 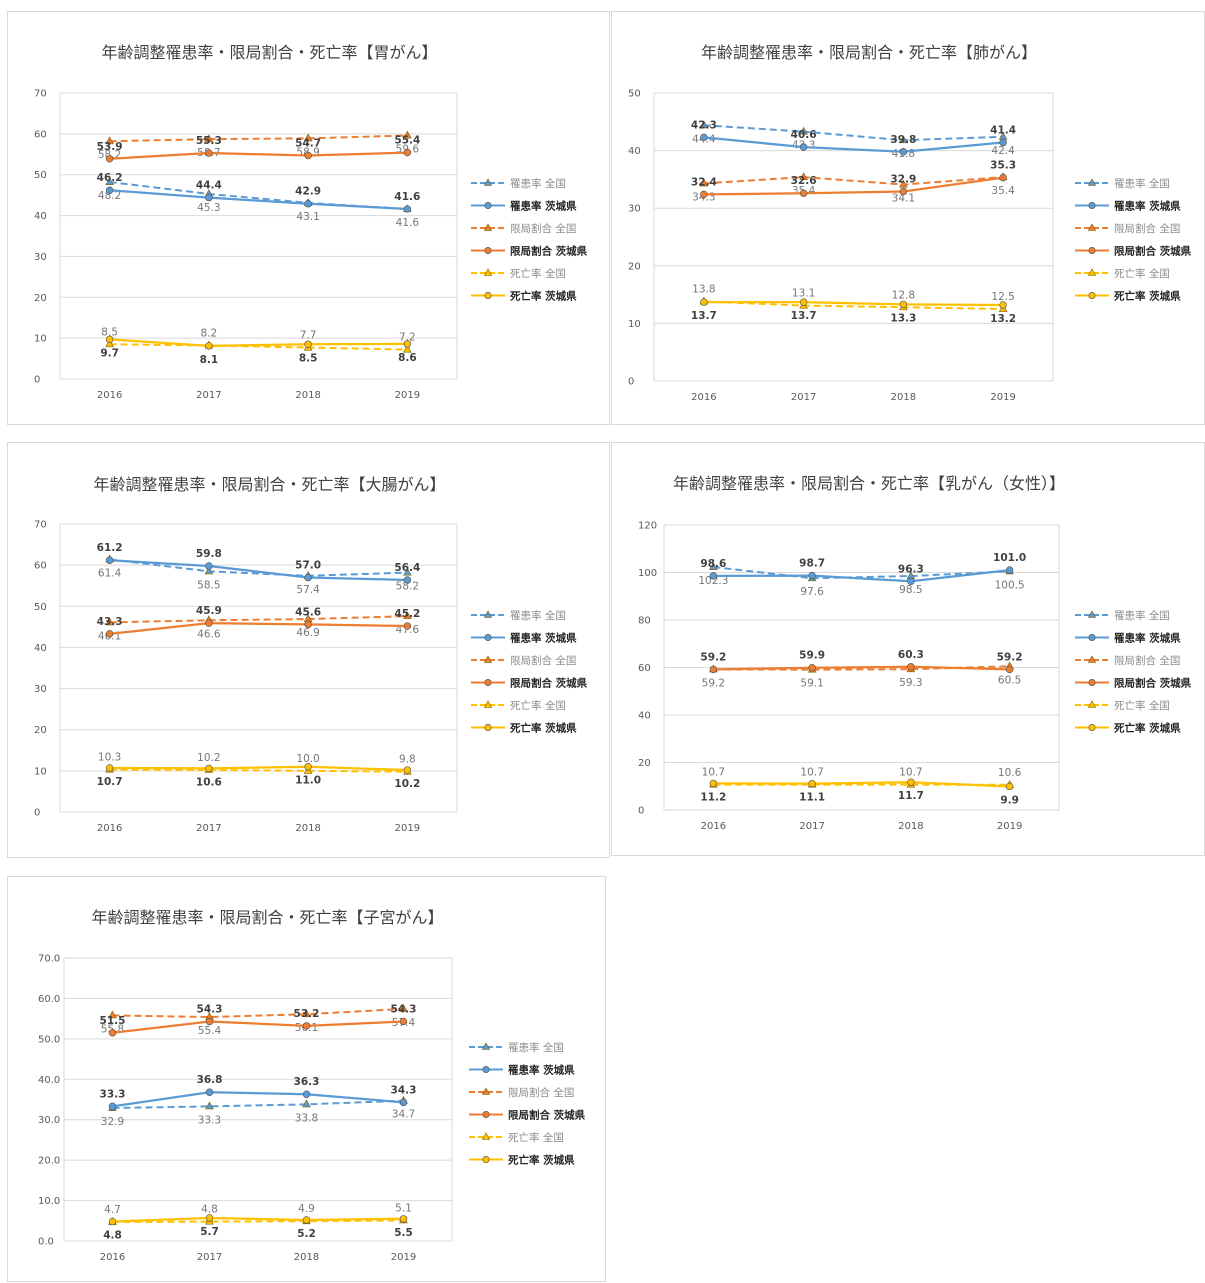 I want to click on data-label-loc_nat: 60.5, so click(x=1009, y=680).